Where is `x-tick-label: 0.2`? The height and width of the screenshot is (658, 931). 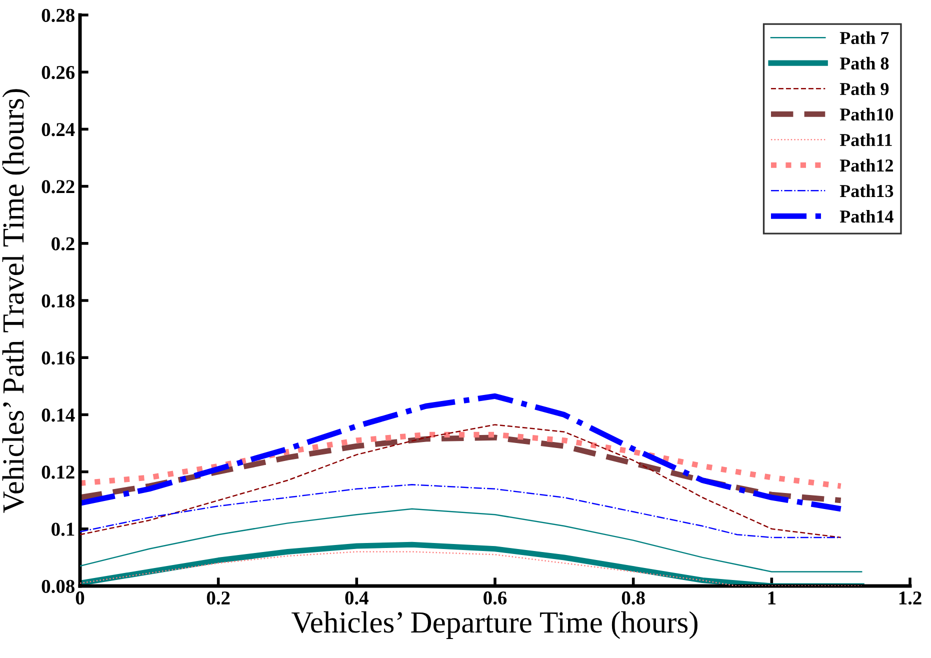 x-tick-label: 0.2 is located at coordinates (218, 598).